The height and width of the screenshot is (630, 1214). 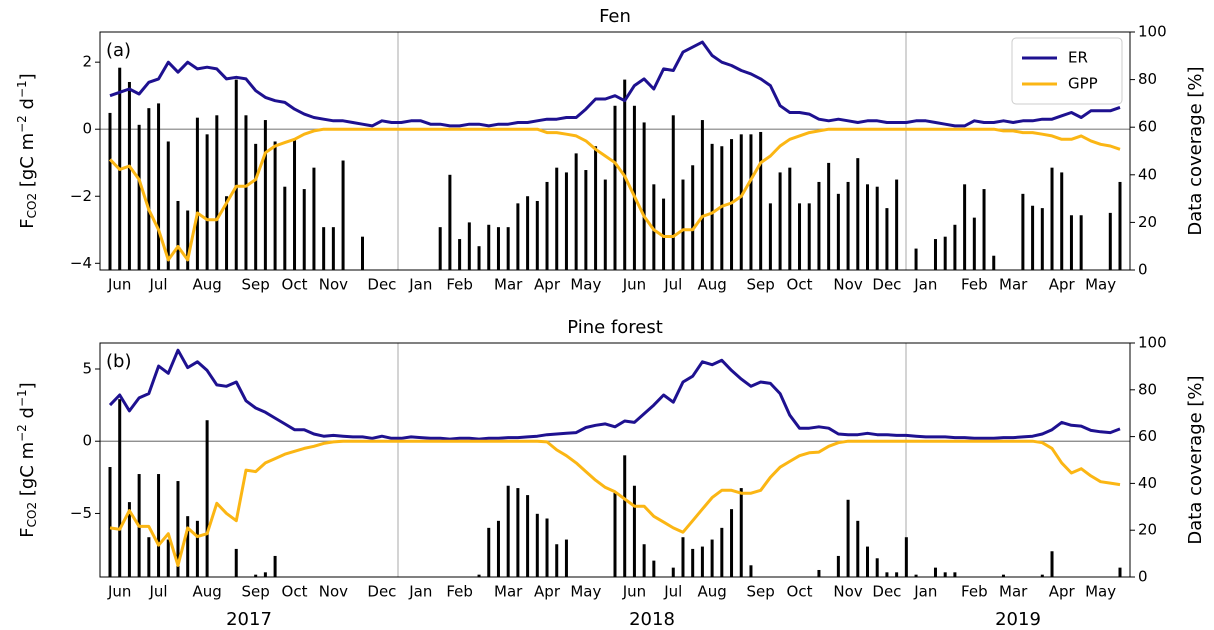 I want to click on y2-tick-label: 100, so click(x=1152, y=343).